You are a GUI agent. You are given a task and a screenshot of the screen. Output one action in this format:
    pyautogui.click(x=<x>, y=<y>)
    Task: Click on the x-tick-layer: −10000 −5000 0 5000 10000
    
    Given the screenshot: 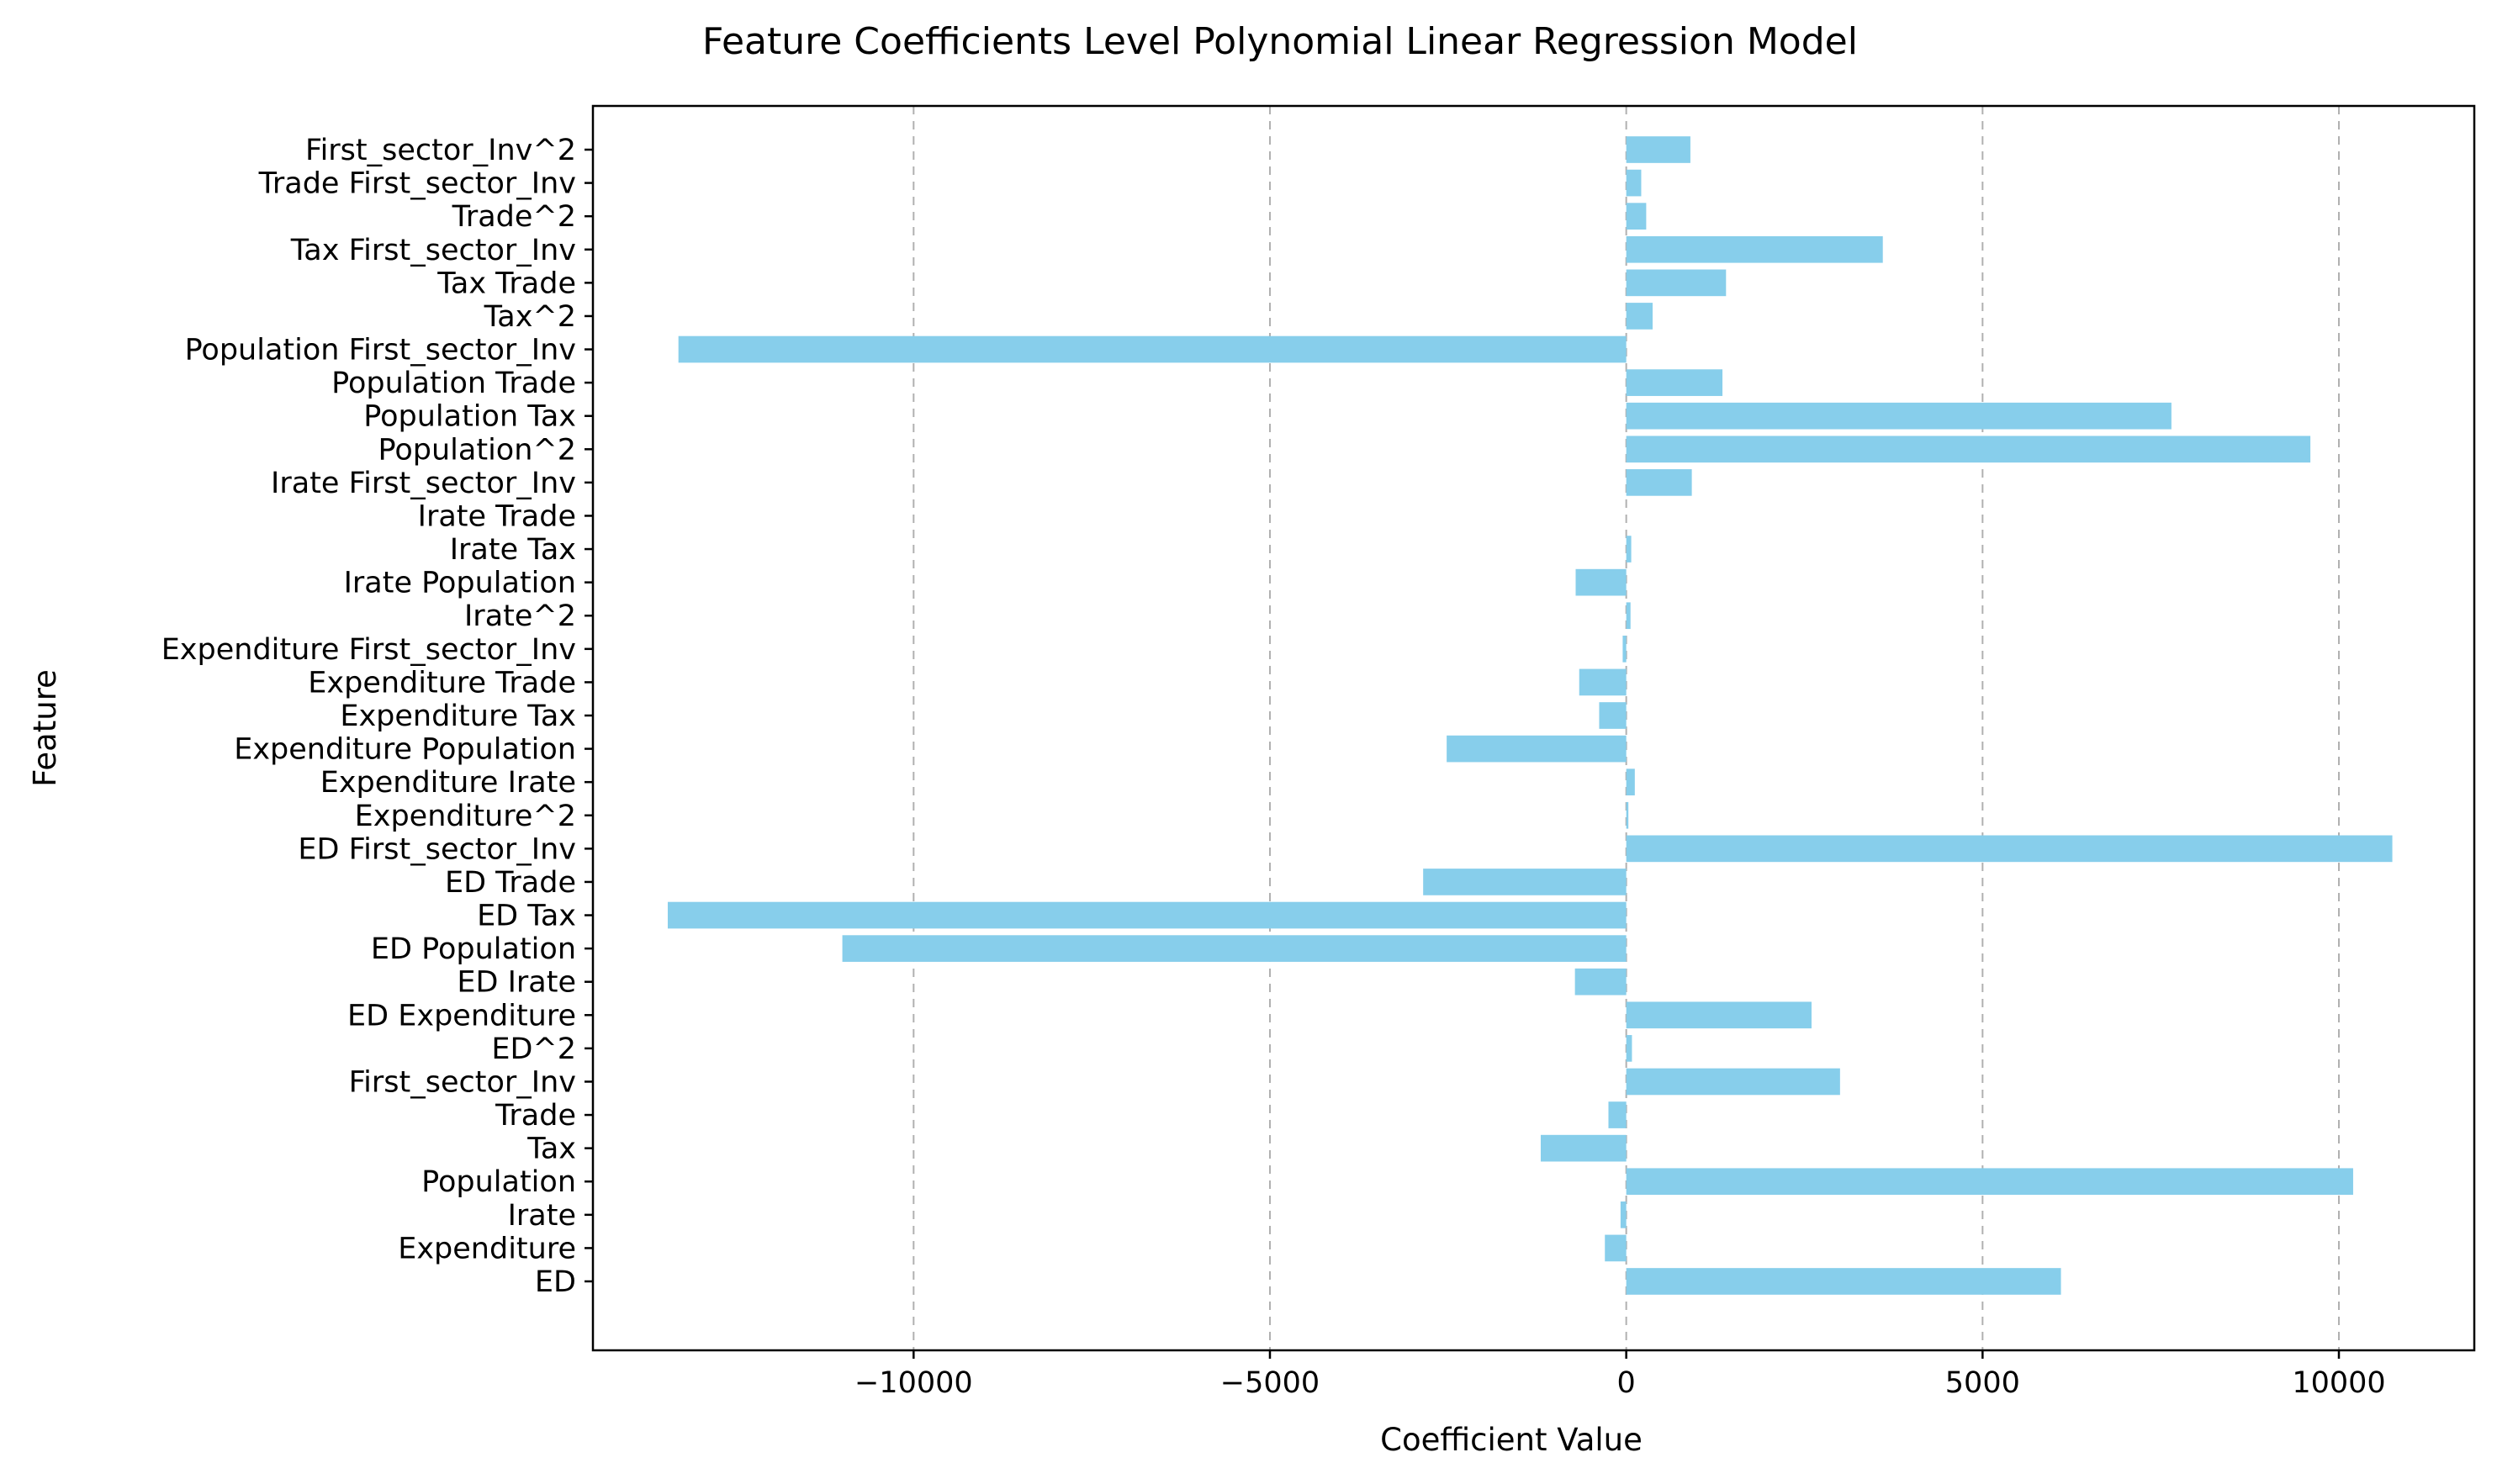 What is the action you would take?
    pyautogui.click(x=1620, y=1375)
    